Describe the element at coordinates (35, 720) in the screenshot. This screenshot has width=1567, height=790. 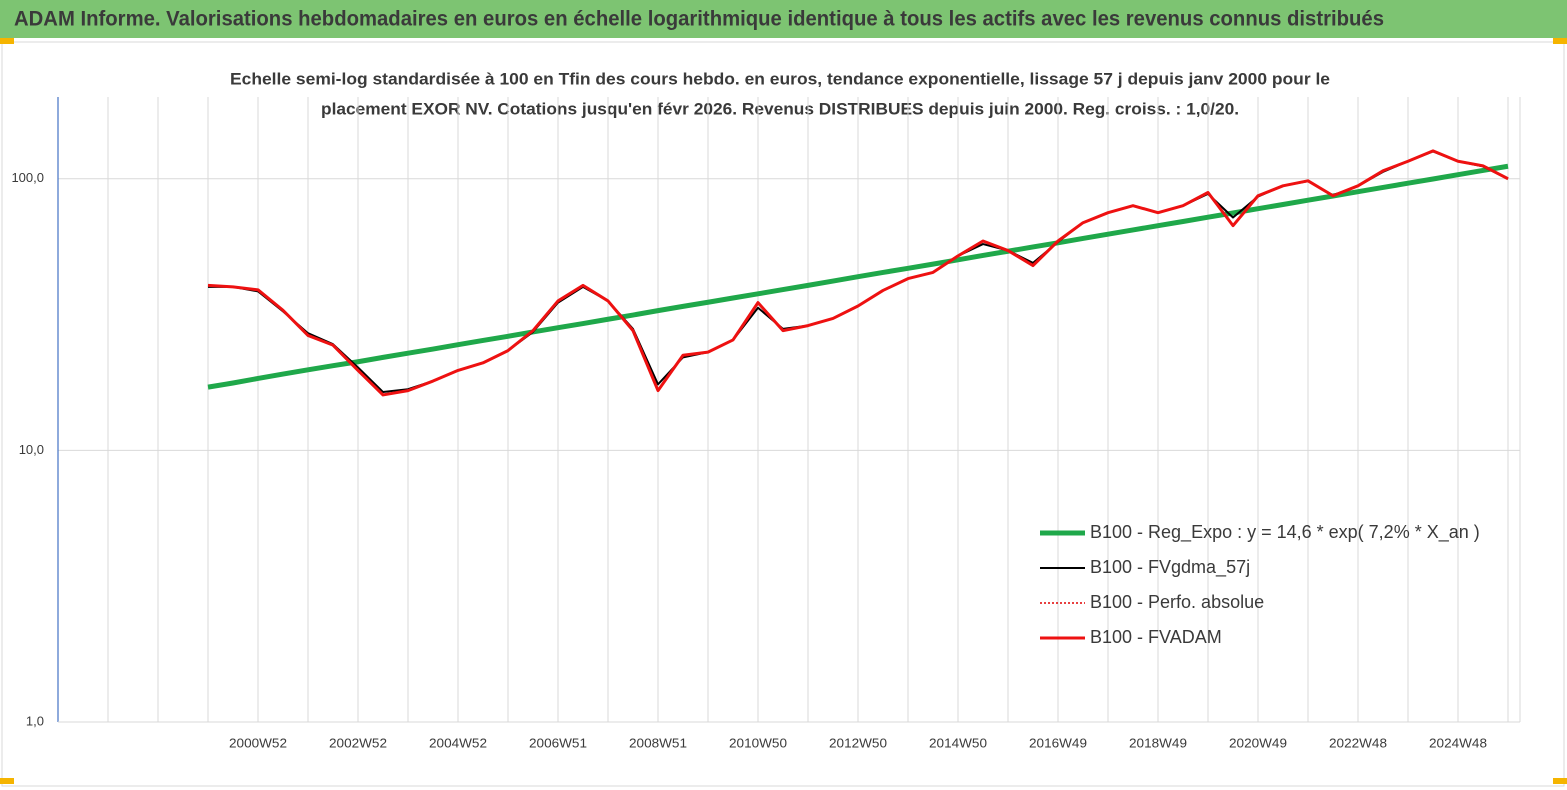
I see `y-tick-label: 1,0` at that location.